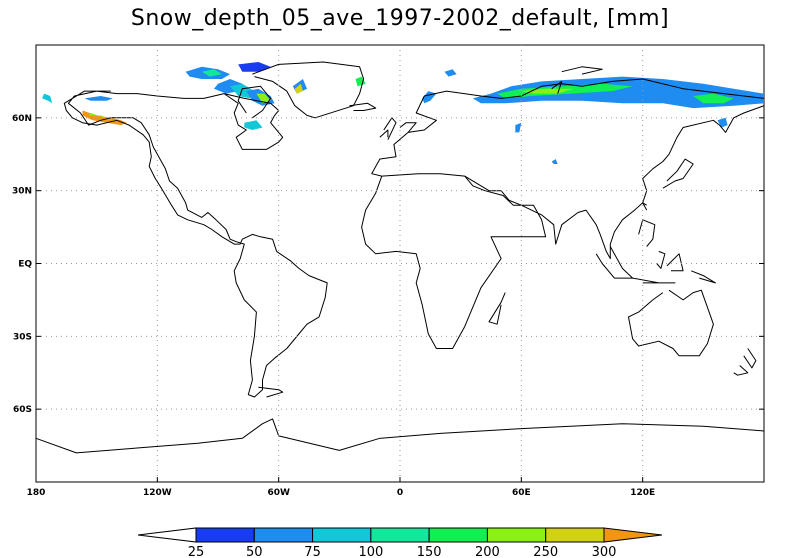 Image resolution: width=800 pixels, height=558 pixels. What do you see at coordinates (22, 337) in the screenshot?
I see `y-tick-label: 30S` at bounding box center [22, 337].